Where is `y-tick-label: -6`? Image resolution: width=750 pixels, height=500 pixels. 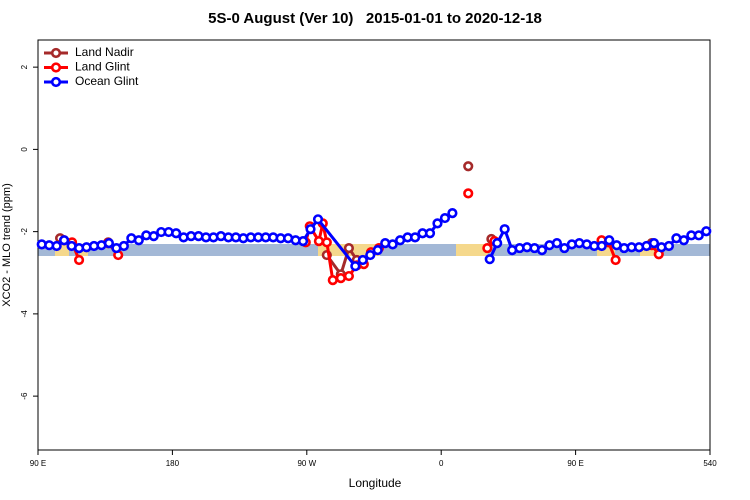 y-tick-label: -6 is located at coordinates (24, 396).